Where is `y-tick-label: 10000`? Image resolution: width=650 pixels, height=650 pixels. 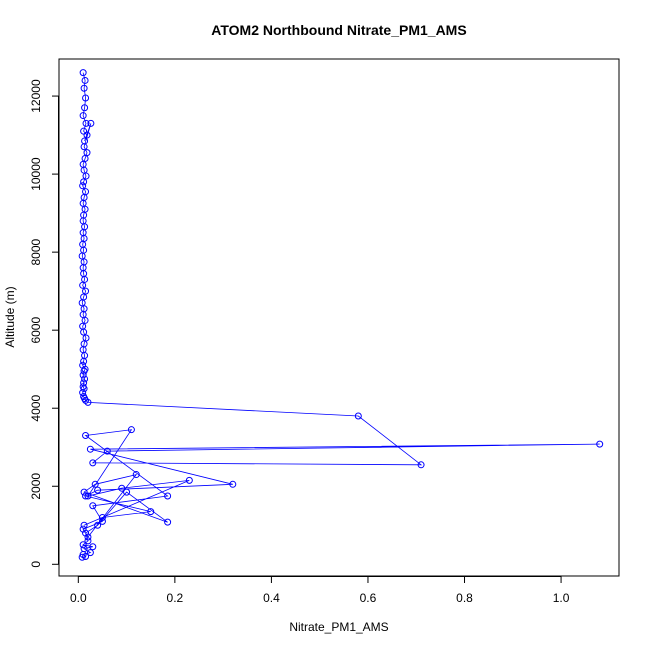
y-tick-label: 10000 is located at coordinates (36, 174).